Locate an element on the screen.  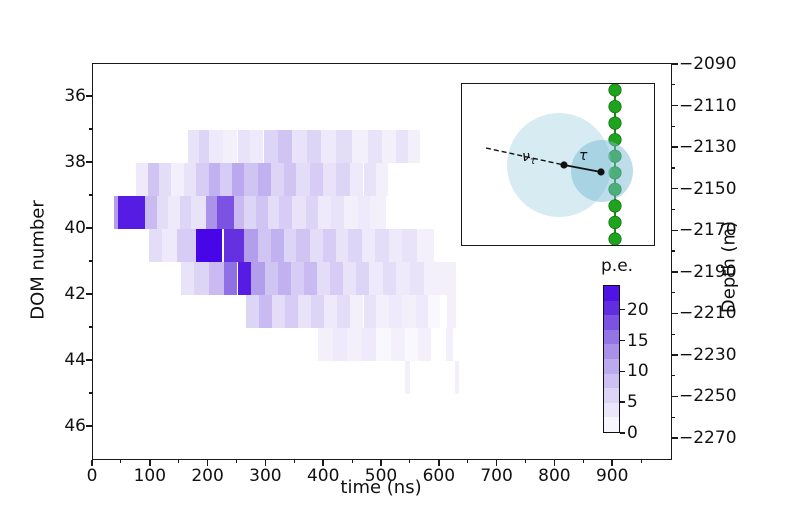
depth-tick-label: −2130 is located at coordinates (708, 147).